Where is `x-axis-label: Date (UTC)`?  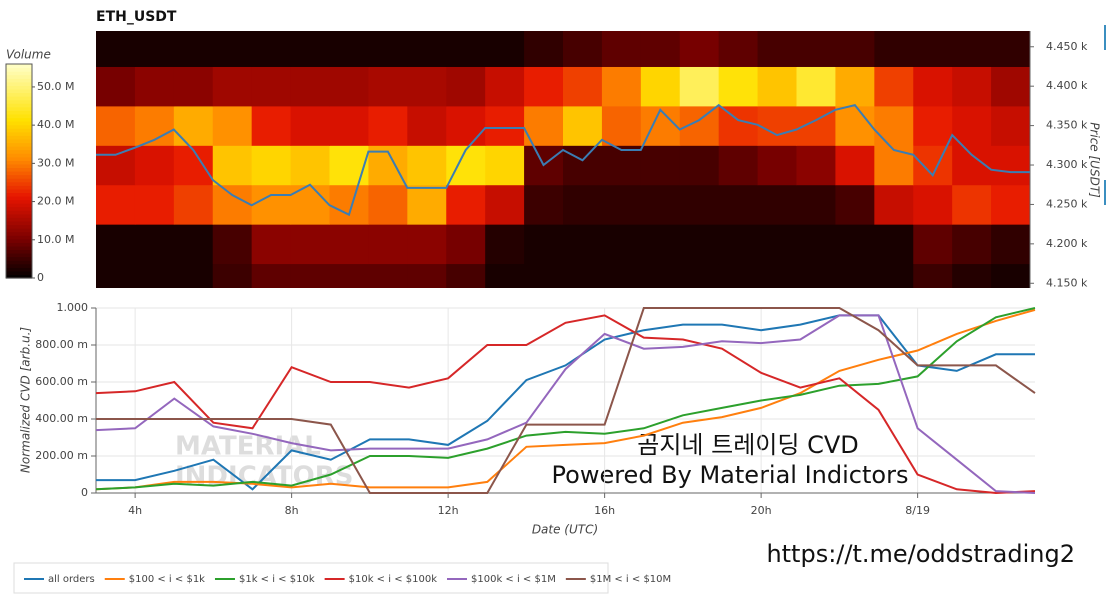
x-axis-label: Date (UTC) is located at coordinates (565, 530).